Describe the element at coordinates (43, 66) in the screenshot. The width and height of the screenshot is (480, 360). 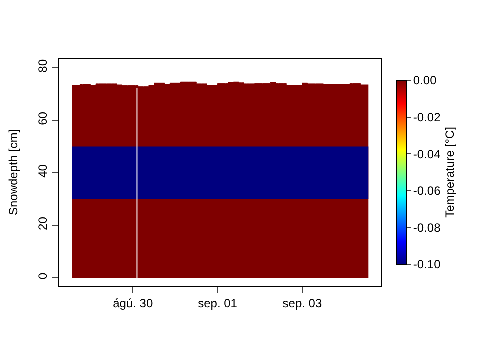
I see `y-tick-label: 80` at that location.